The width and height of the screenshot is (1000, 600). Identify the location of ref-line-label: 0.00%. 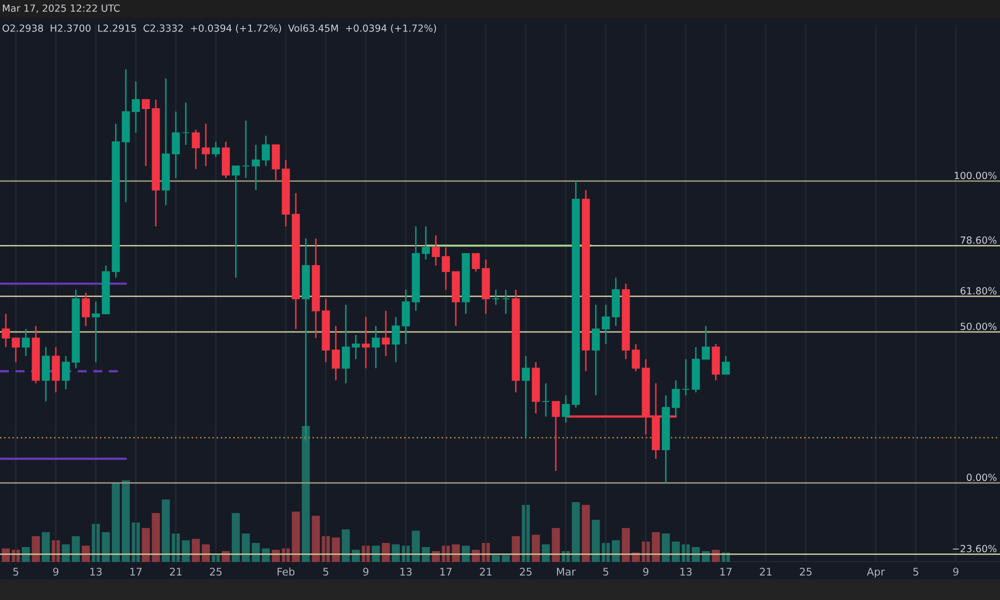
(981, 478).